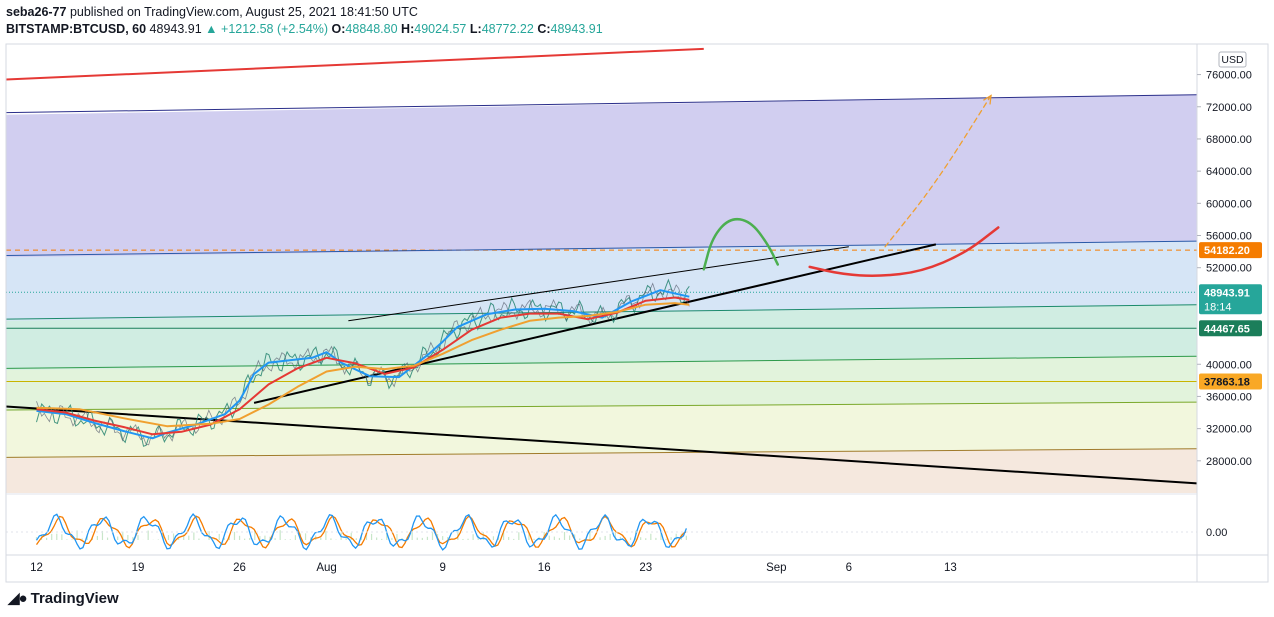 Image resolution: width=1274 pixels, height=617 pixels. What do you see at coordinates (938, 171) in the screenshot?
I see `orange-dash` at bounding box center [938, 171].